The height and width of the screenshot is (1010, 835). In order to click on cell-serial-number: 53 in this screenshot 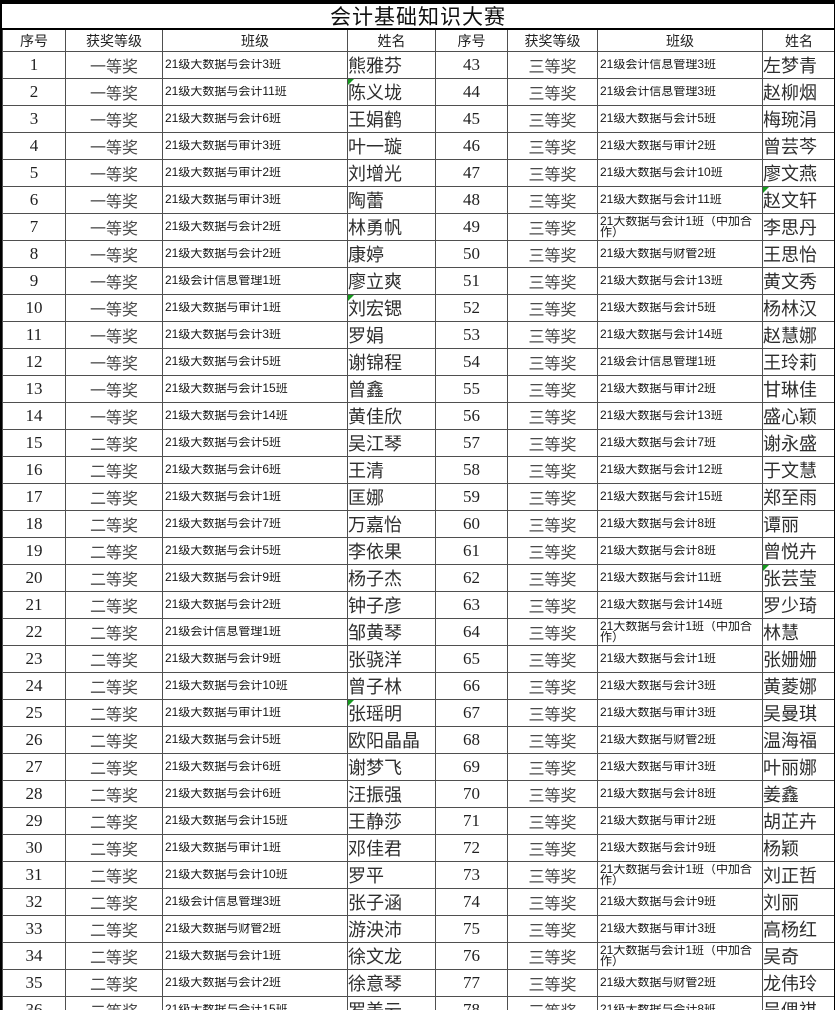, I will do `click(471, 335)`.